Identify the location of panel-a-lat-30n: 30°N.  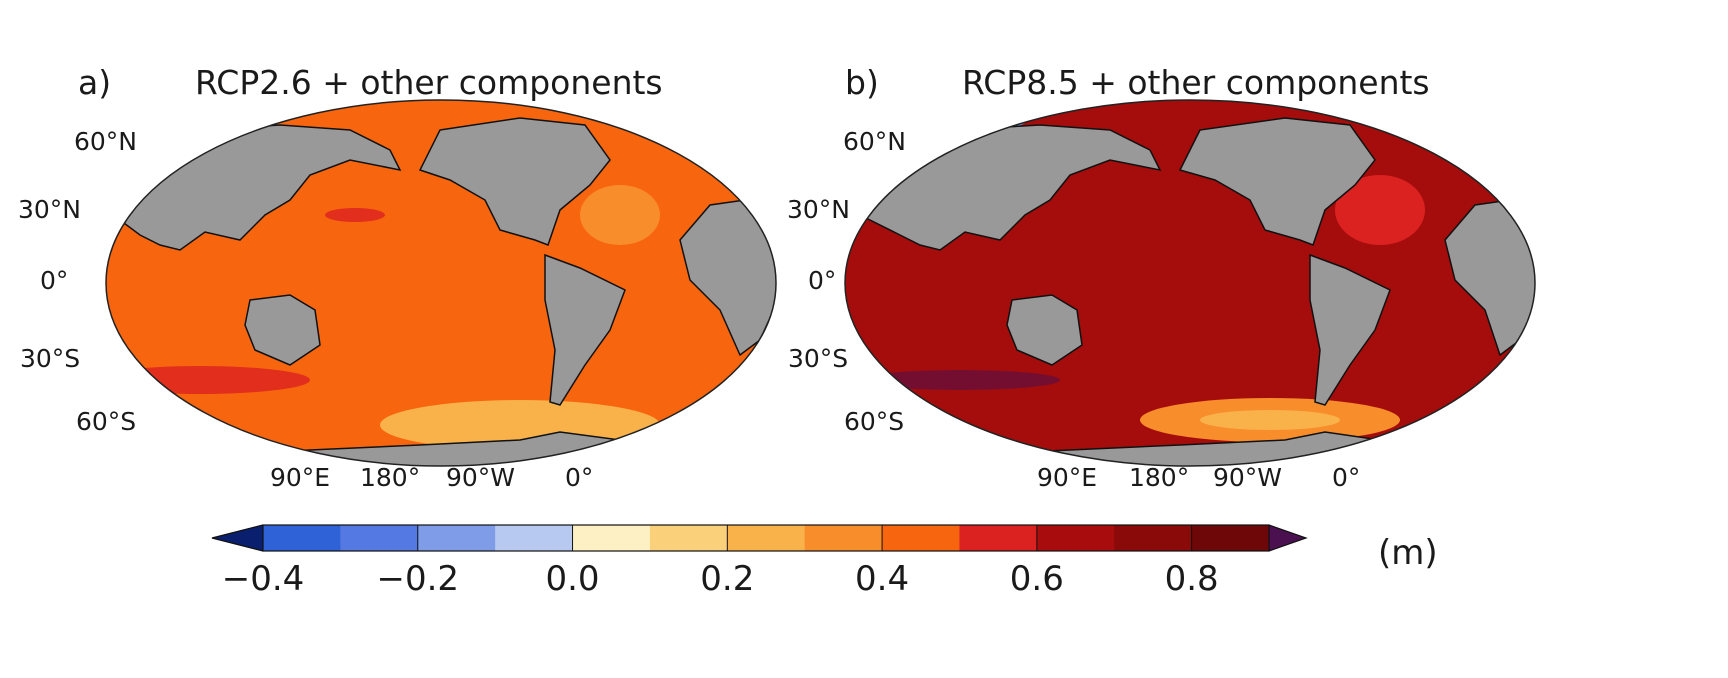
(50, 209).